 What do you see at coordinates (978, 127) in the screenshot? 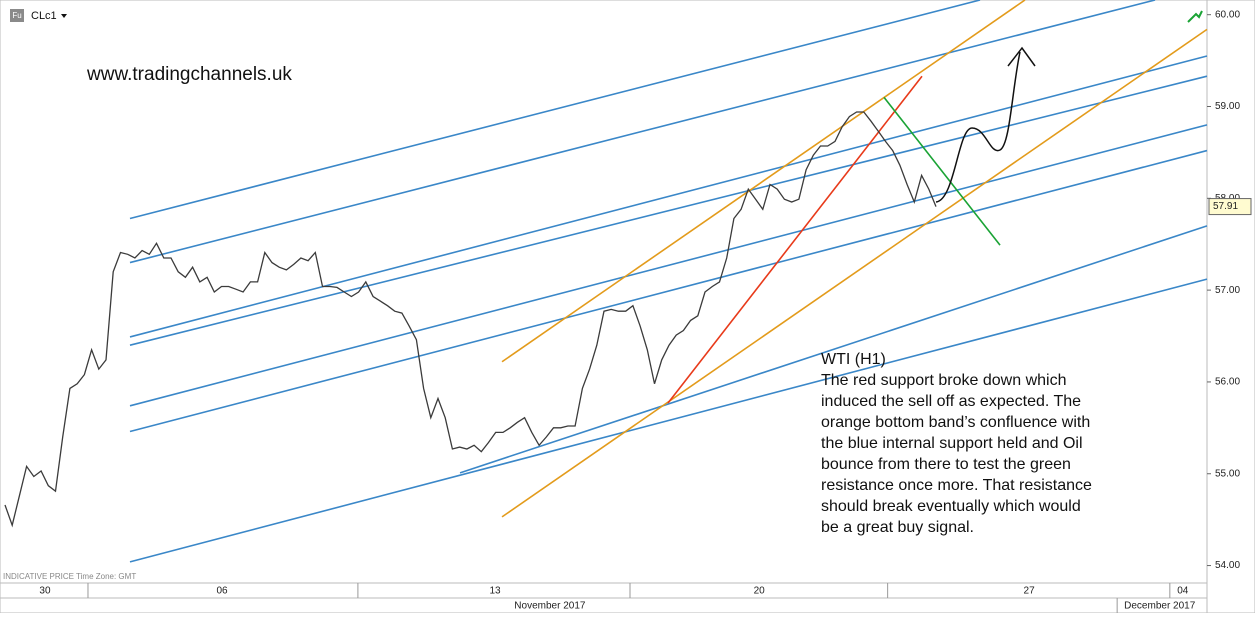
I see `forecast-arrow` at bounding box center [978, 127].